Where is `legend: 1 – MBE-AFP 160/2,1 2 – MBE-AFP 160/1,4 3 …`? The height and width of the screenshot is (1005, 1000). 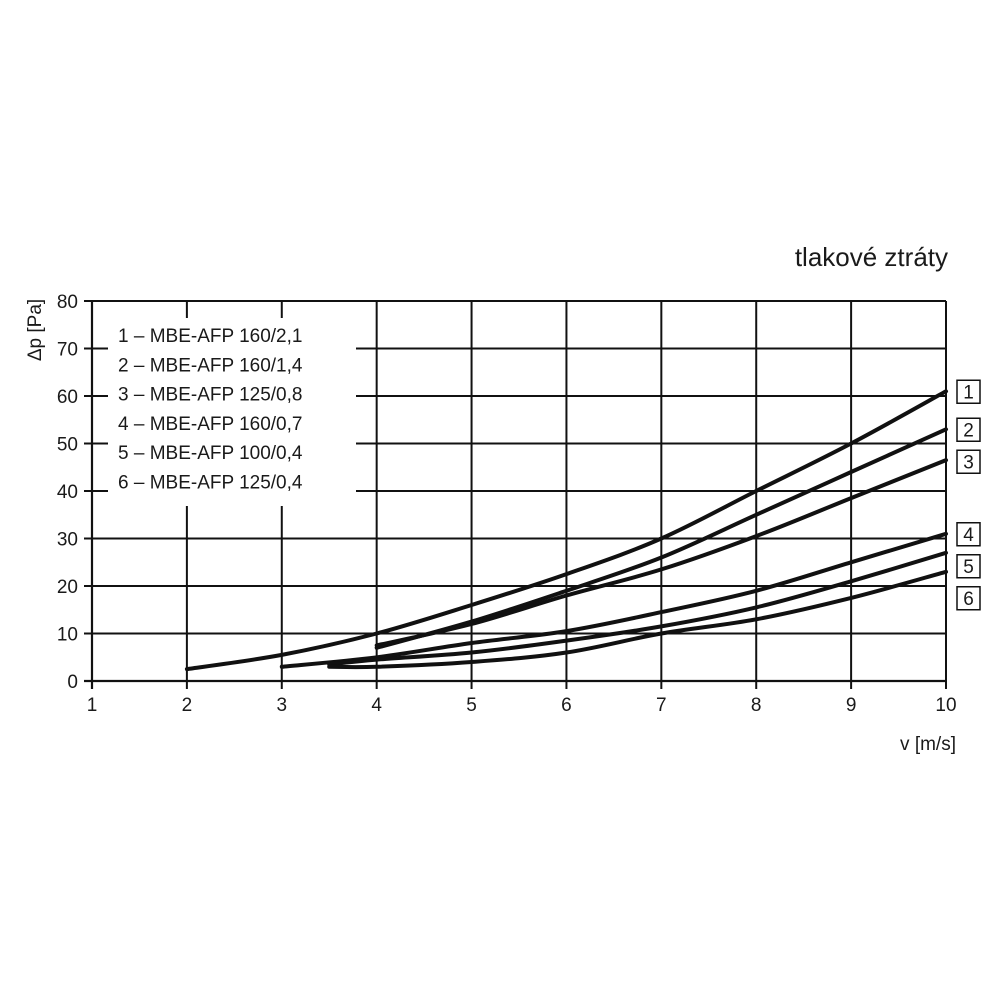
legend: 1 – MBE-AFP 160/2,1 2 – MBE-AFP 160/1,4 3 … is located at coordinates (232, 412).